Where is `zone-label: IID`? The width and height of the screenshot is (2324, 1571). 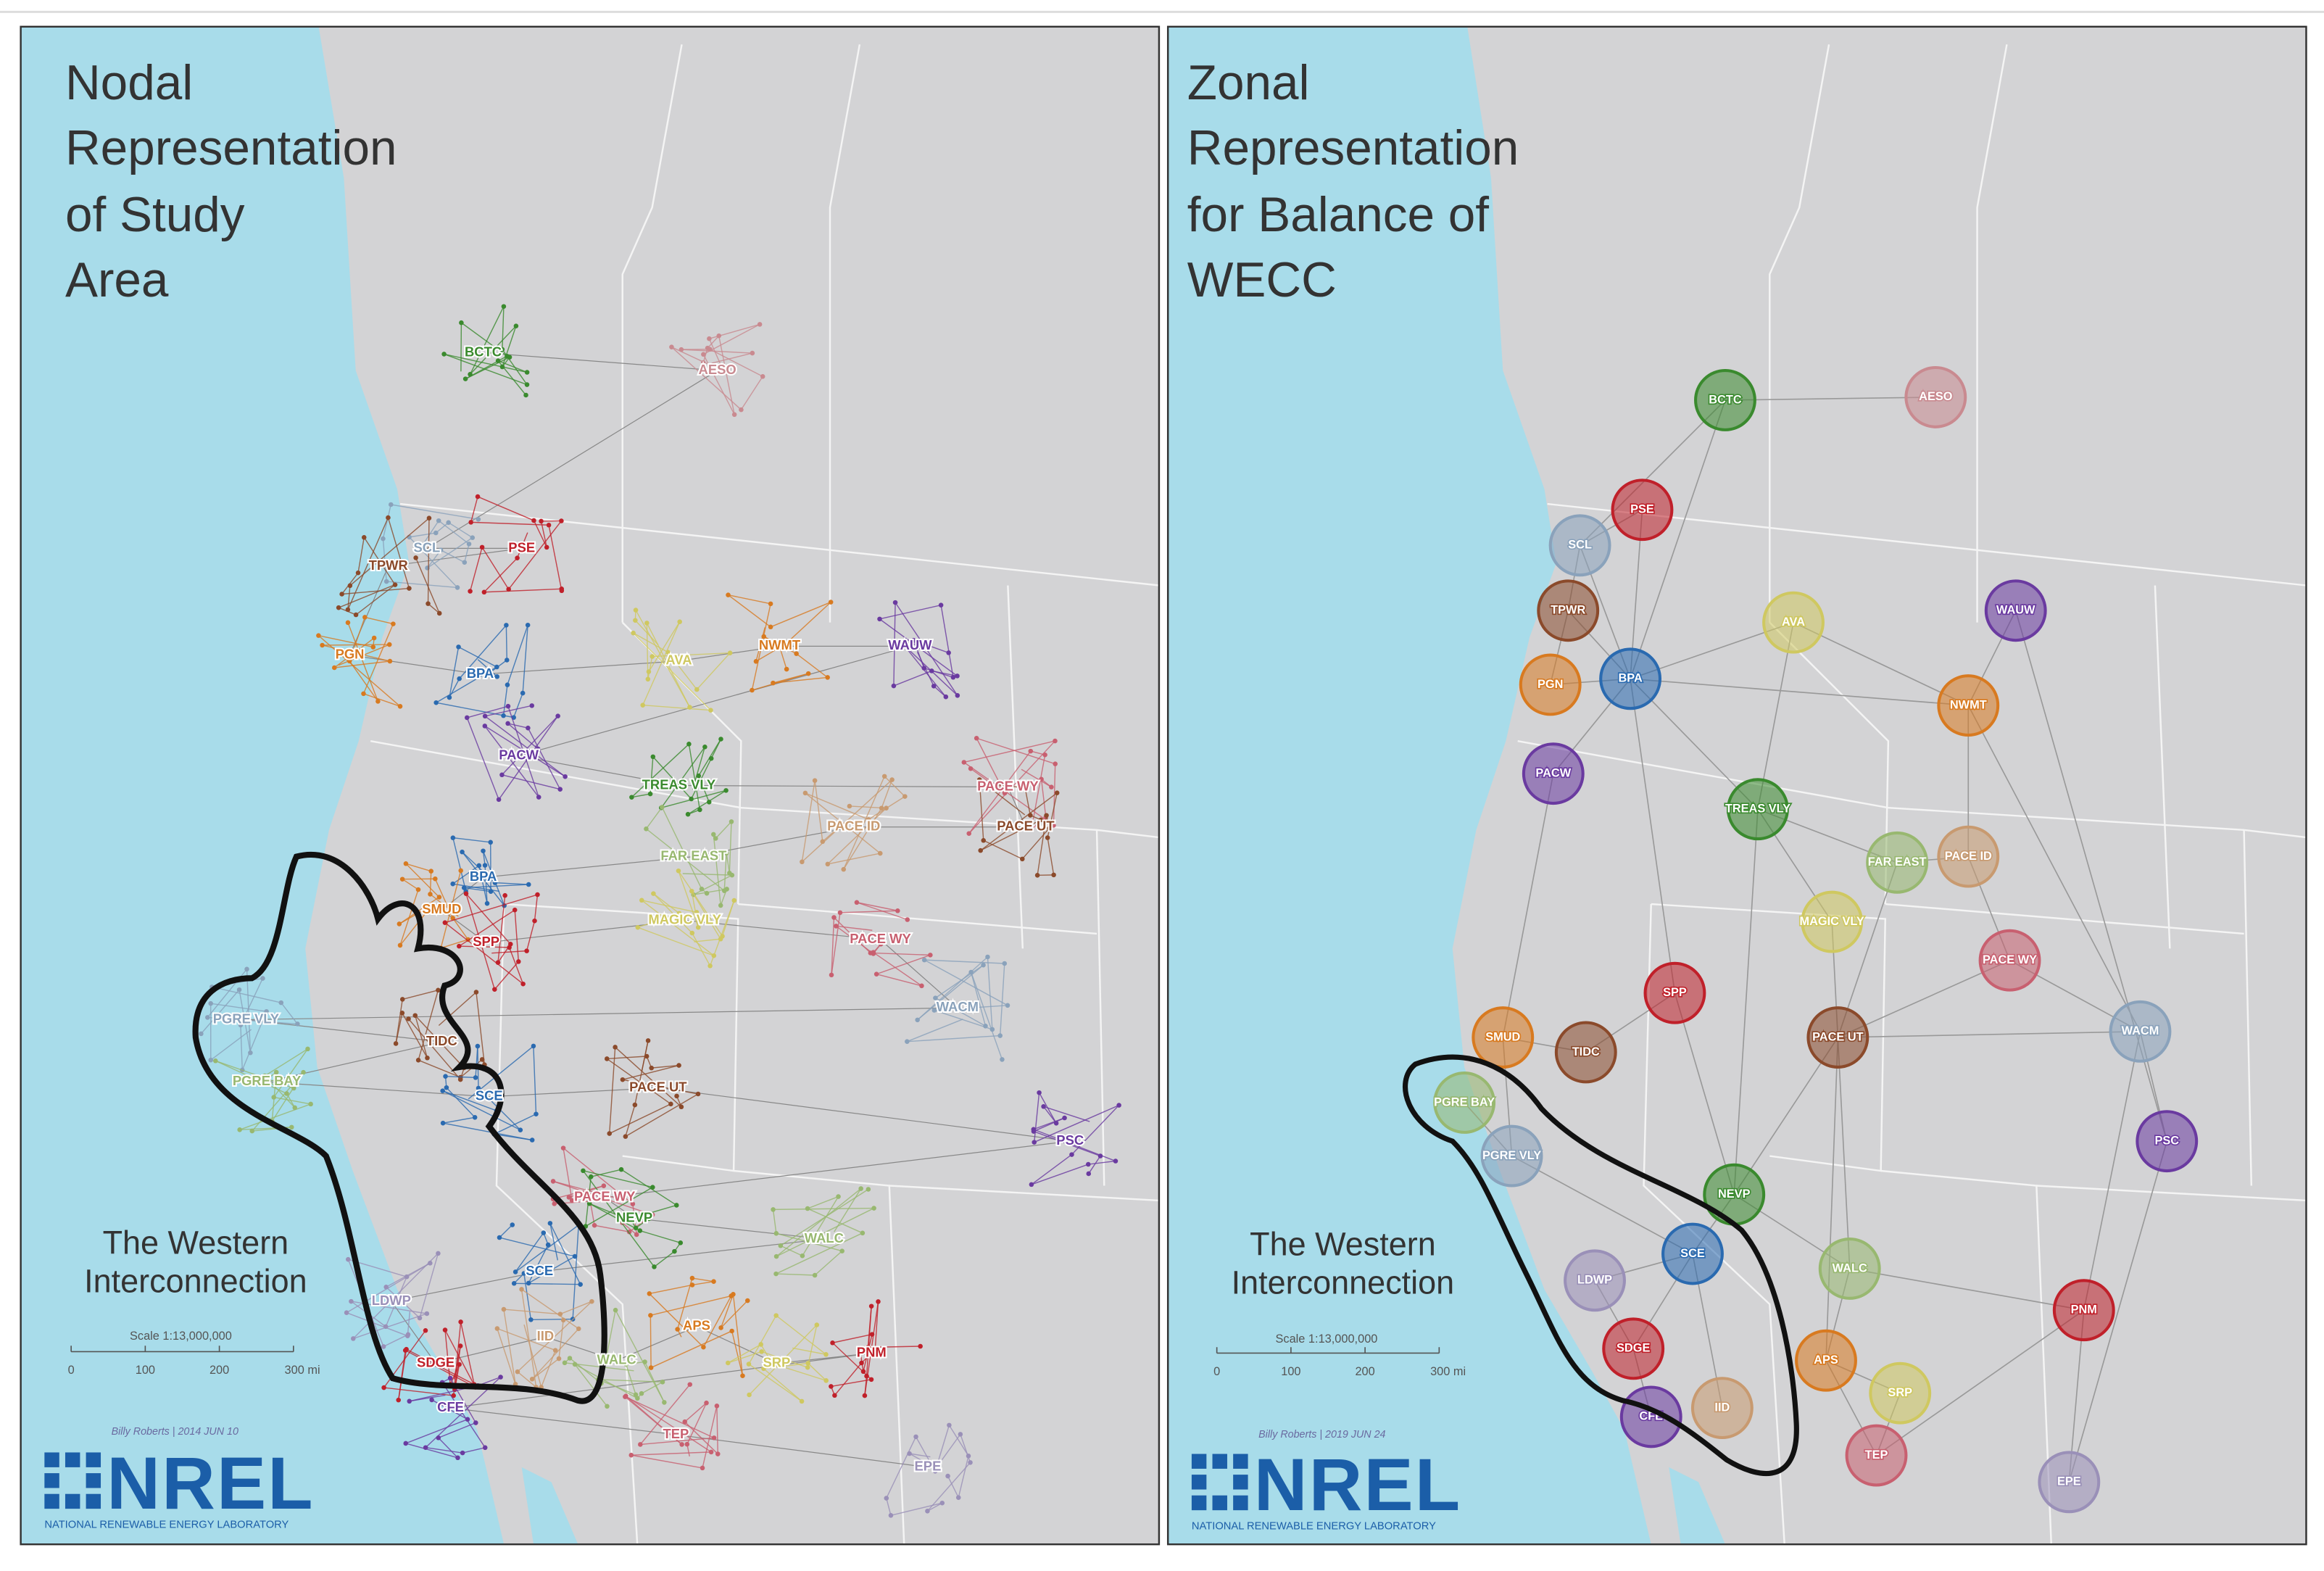
zone-label: IID is located at coordinates (1722, 1407).